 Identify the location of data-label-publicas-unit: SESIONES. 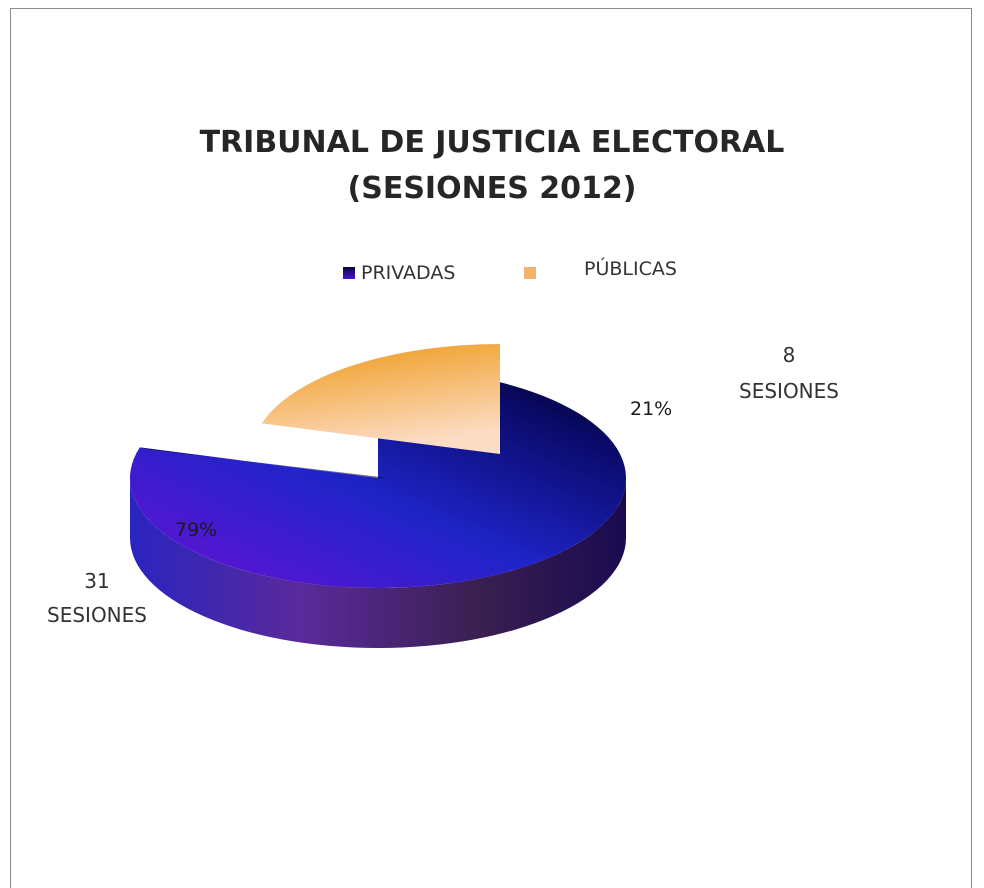
(789, 391).